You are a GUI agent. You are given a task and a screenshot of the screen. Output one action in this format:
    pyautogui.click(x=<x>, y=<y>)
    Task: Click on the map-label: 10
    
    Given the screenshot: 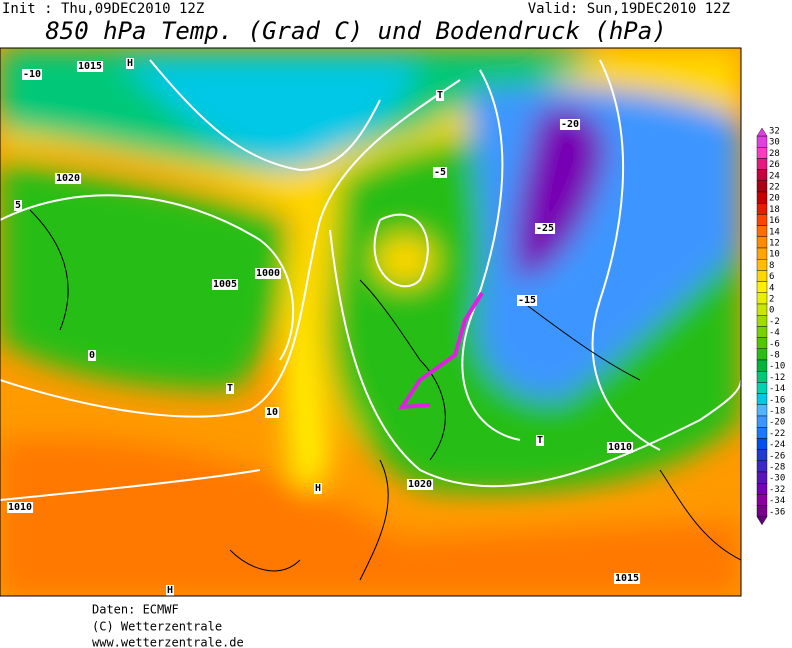 What is the action you would take?
    pyautogui.click(x=272, y=412)
    